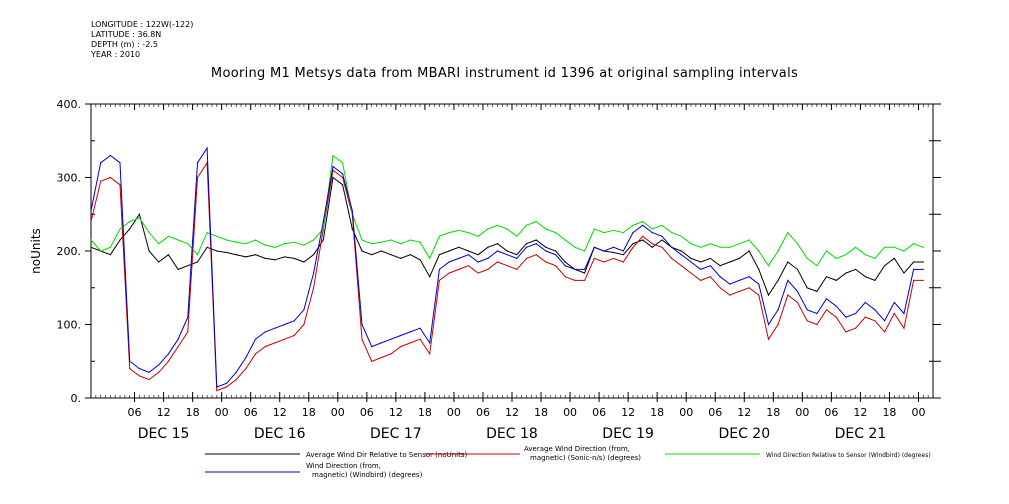 This screenshot has height=504, width=1009. What do you see at coordinates (124, 44) in the screenshot?
I see `depth-text: DEPTH (m) : -2.5` at bounding box center [124, 44].